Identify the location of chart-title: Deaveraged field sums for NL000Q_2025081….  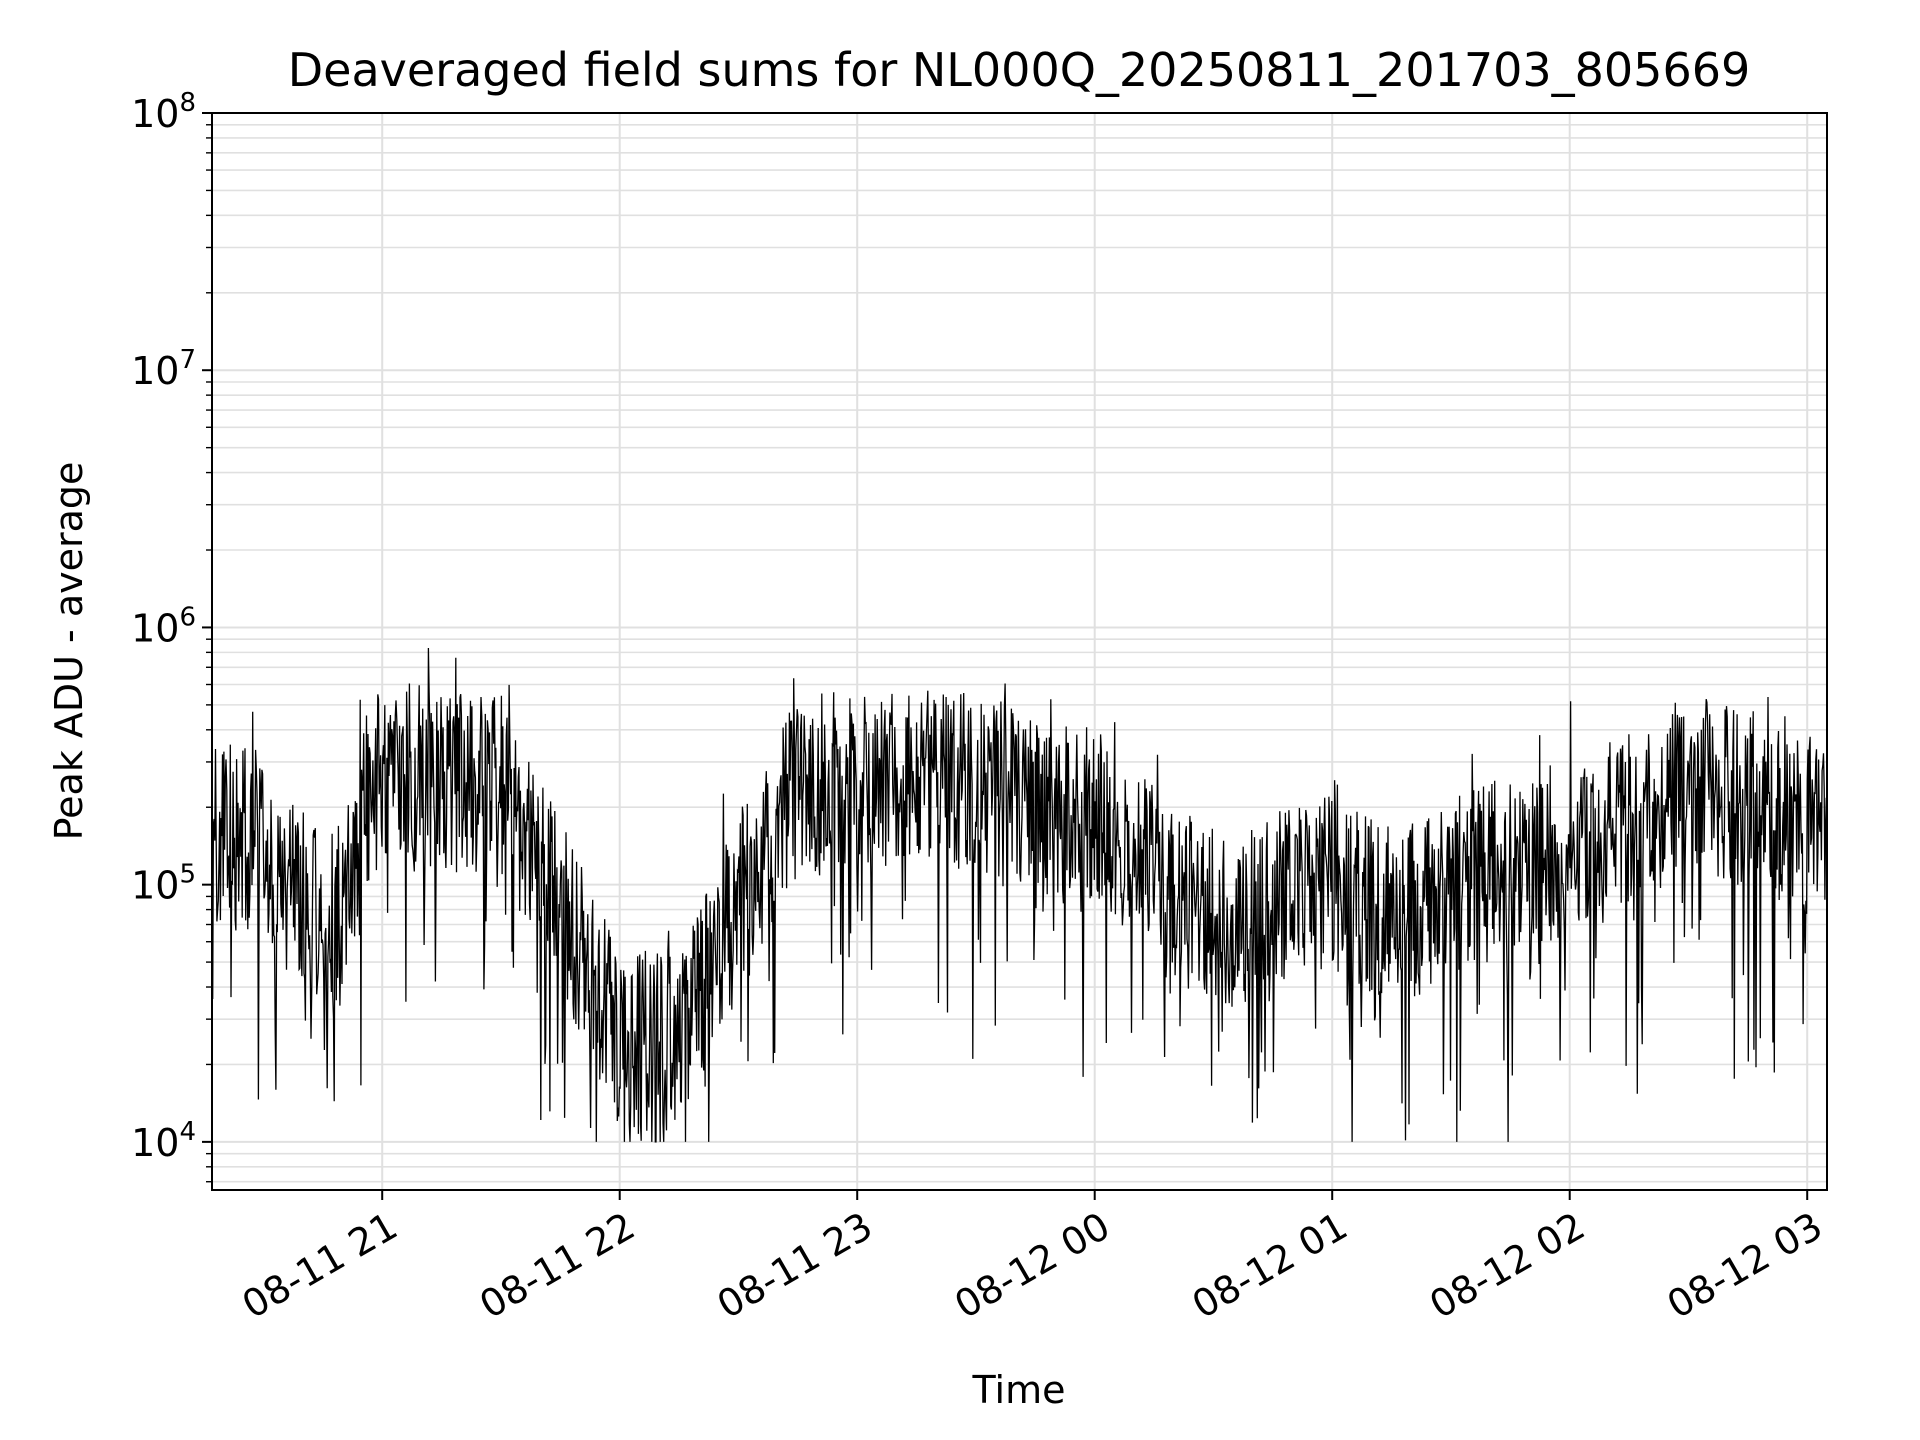
(1019, 70).